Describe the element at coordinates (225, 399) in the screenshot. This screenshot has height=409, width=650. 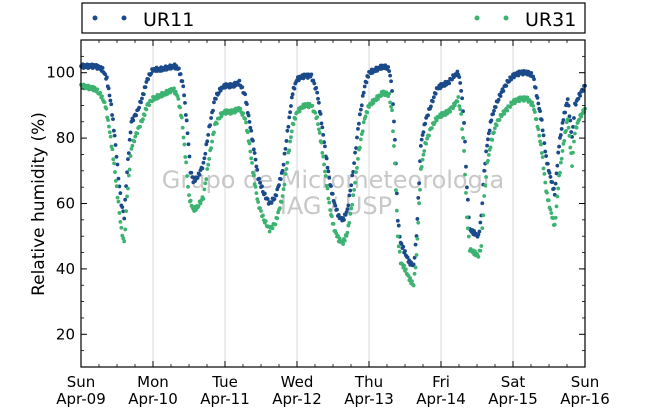
I see `x-tick-label-date: Apr-11` at that location.